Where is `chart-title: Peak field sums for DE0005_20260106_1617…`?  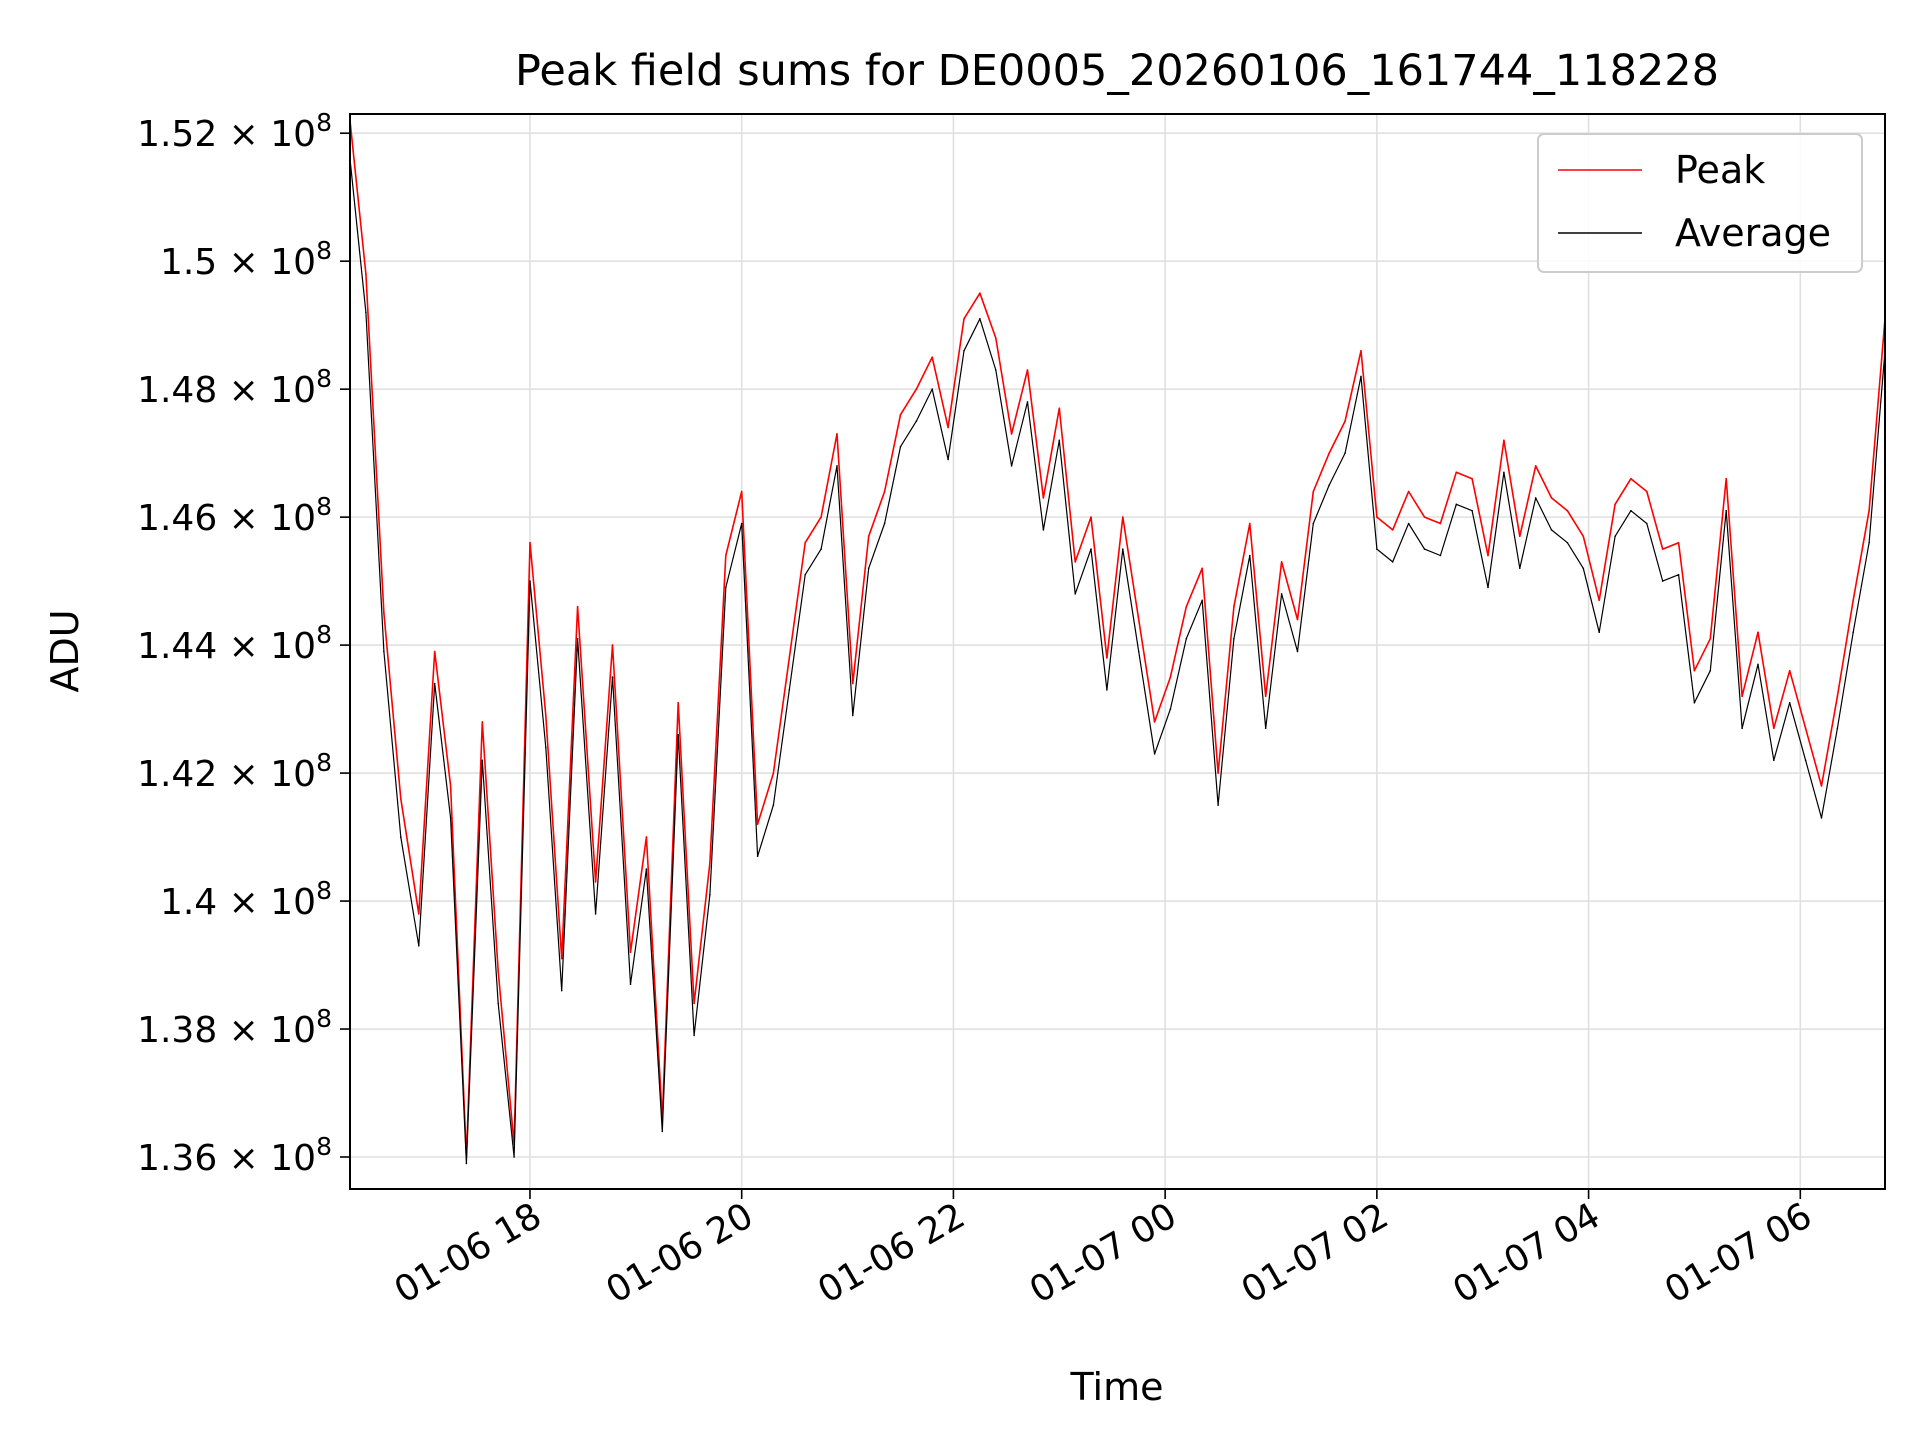 chart-title: Peak field sums for DE0005_20260106_1617… is located at coordinates (1117, 71).